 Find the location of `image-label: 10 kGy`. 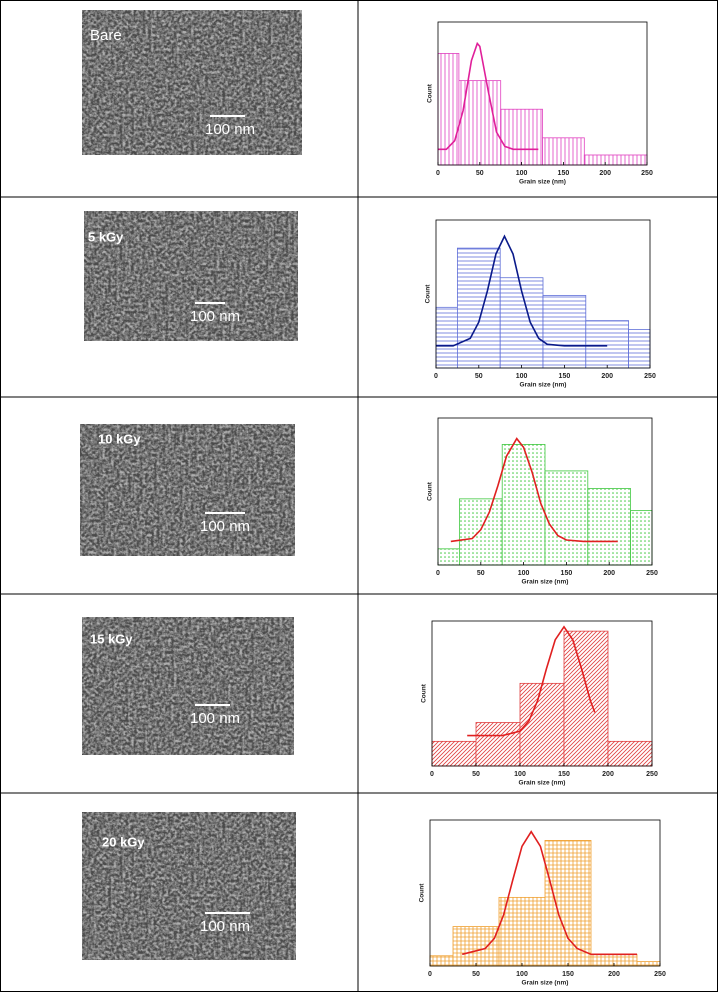

image-label: 10 kGy is located at coordinates (119, 438).